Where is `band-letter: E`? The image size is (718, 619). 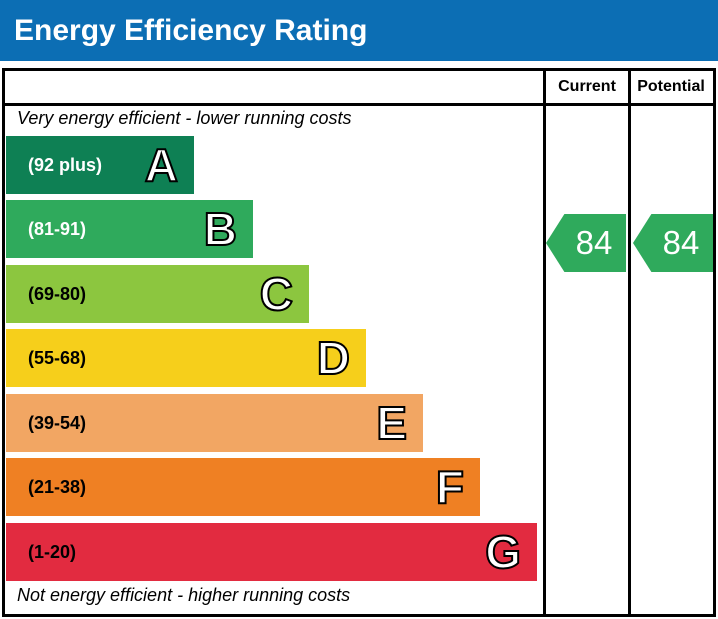 band-letter: E is located at coordinates (391, 423).